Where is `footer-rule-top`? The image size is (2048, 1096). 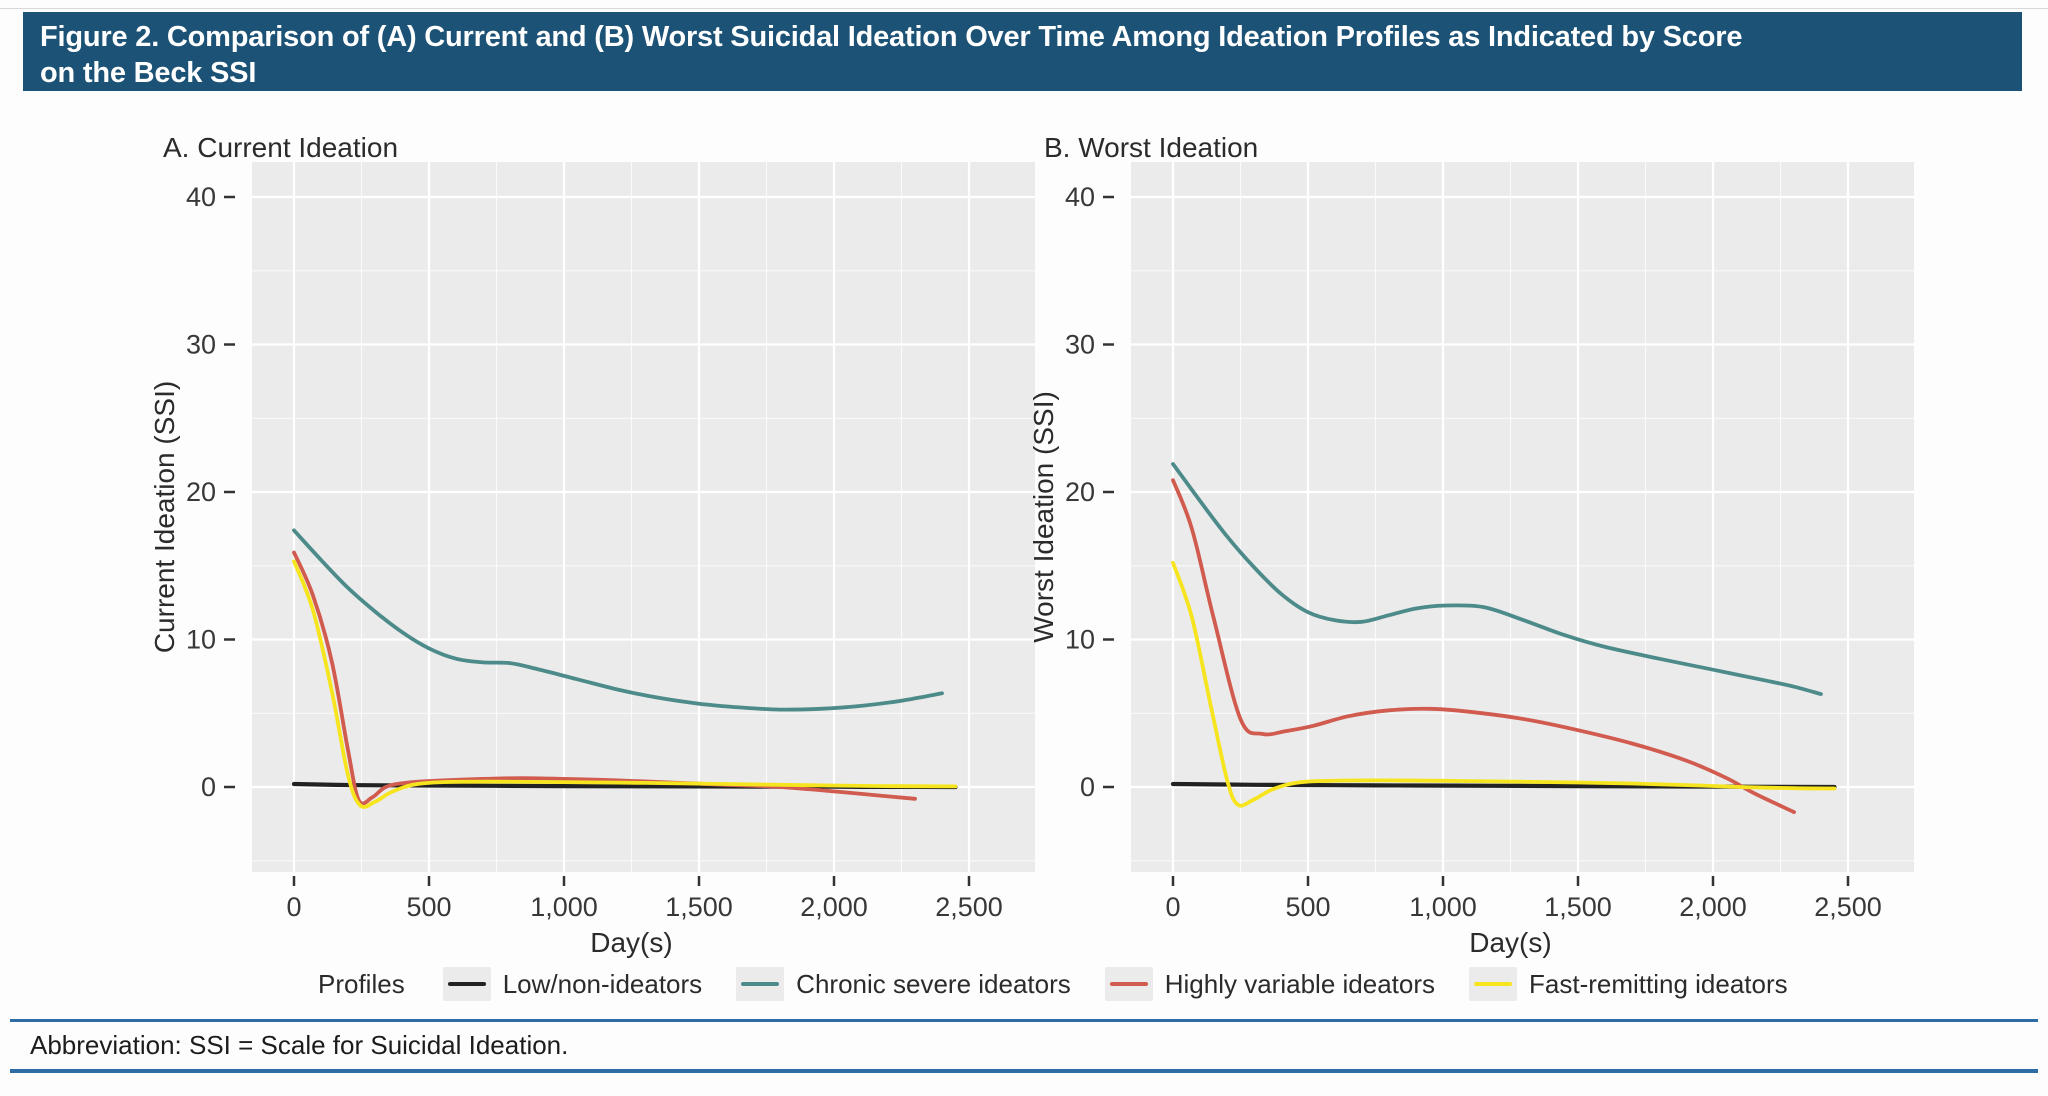 footer-rule-top is located at coordinates (1024, 1020).